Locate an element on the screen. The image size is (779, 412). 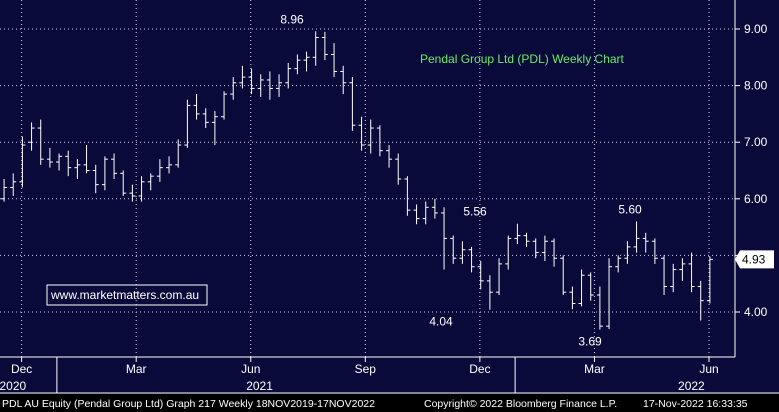
footer-left-box is located at coordinates (205, 403).